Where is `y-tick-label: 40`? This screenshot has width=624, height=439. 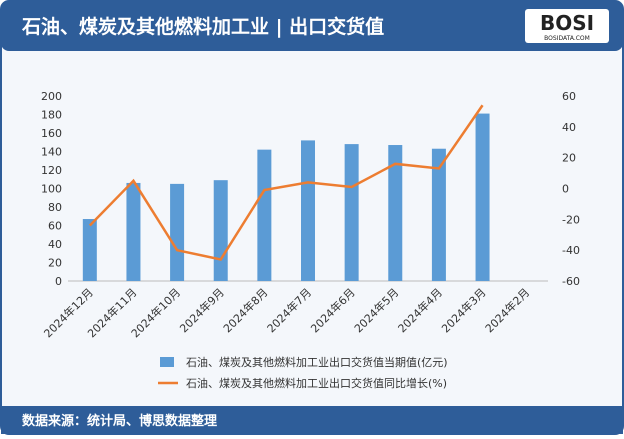 y-tick-label: 40 is located at coordinates (55, 244).